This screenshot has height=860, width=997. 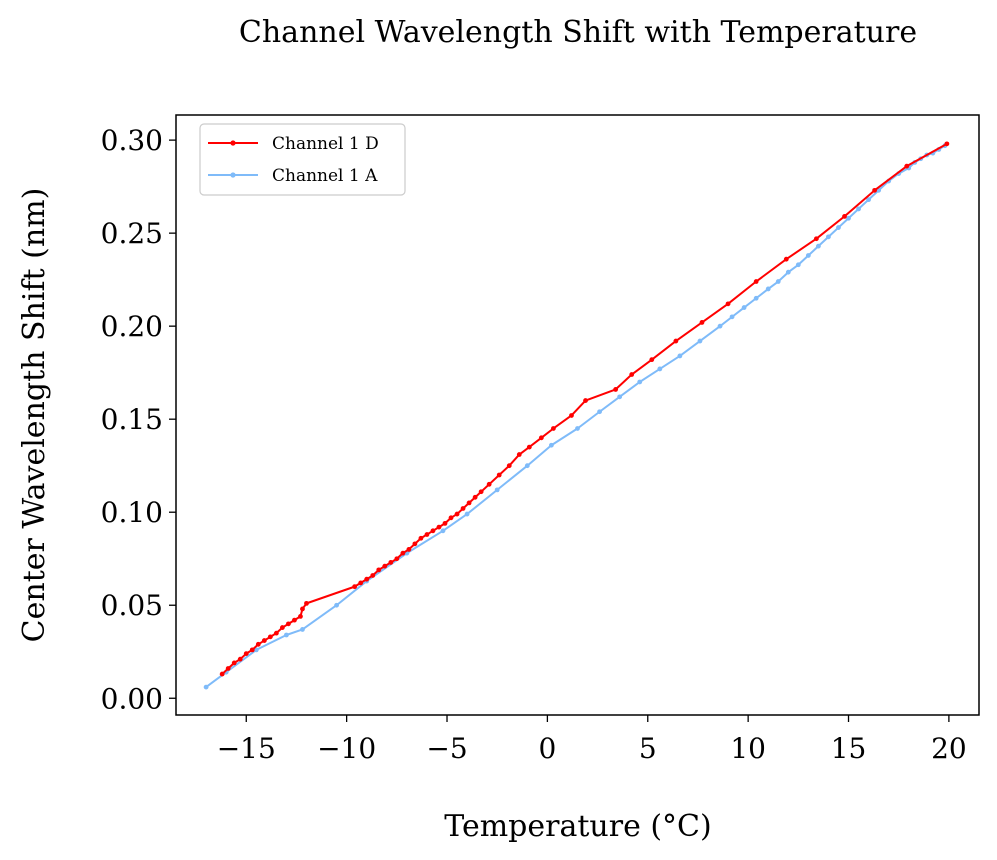 What do you see at coordinates (346, 748) in the screenshot?
I see `x-tick-label: −10` at bounding box center [346, 748].